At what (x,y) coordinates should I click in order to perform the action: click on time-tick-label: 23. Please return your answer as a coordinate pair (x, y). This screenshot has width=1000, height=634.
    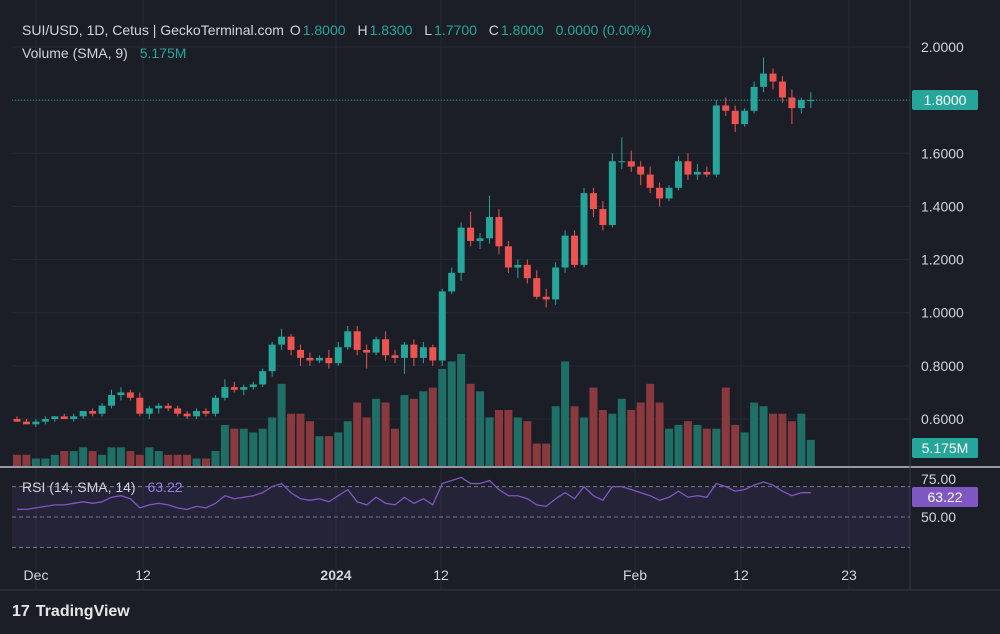
    Looking at the image, I should click on (849, 575).